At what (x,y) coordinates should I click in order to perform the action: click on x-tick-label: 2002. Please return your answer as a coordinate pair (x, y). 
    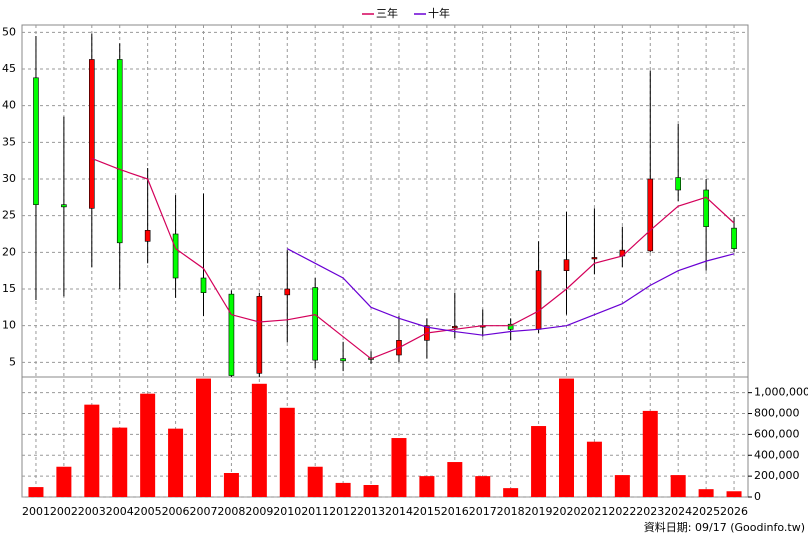
    Looking at the image, I should click on (64, 511).